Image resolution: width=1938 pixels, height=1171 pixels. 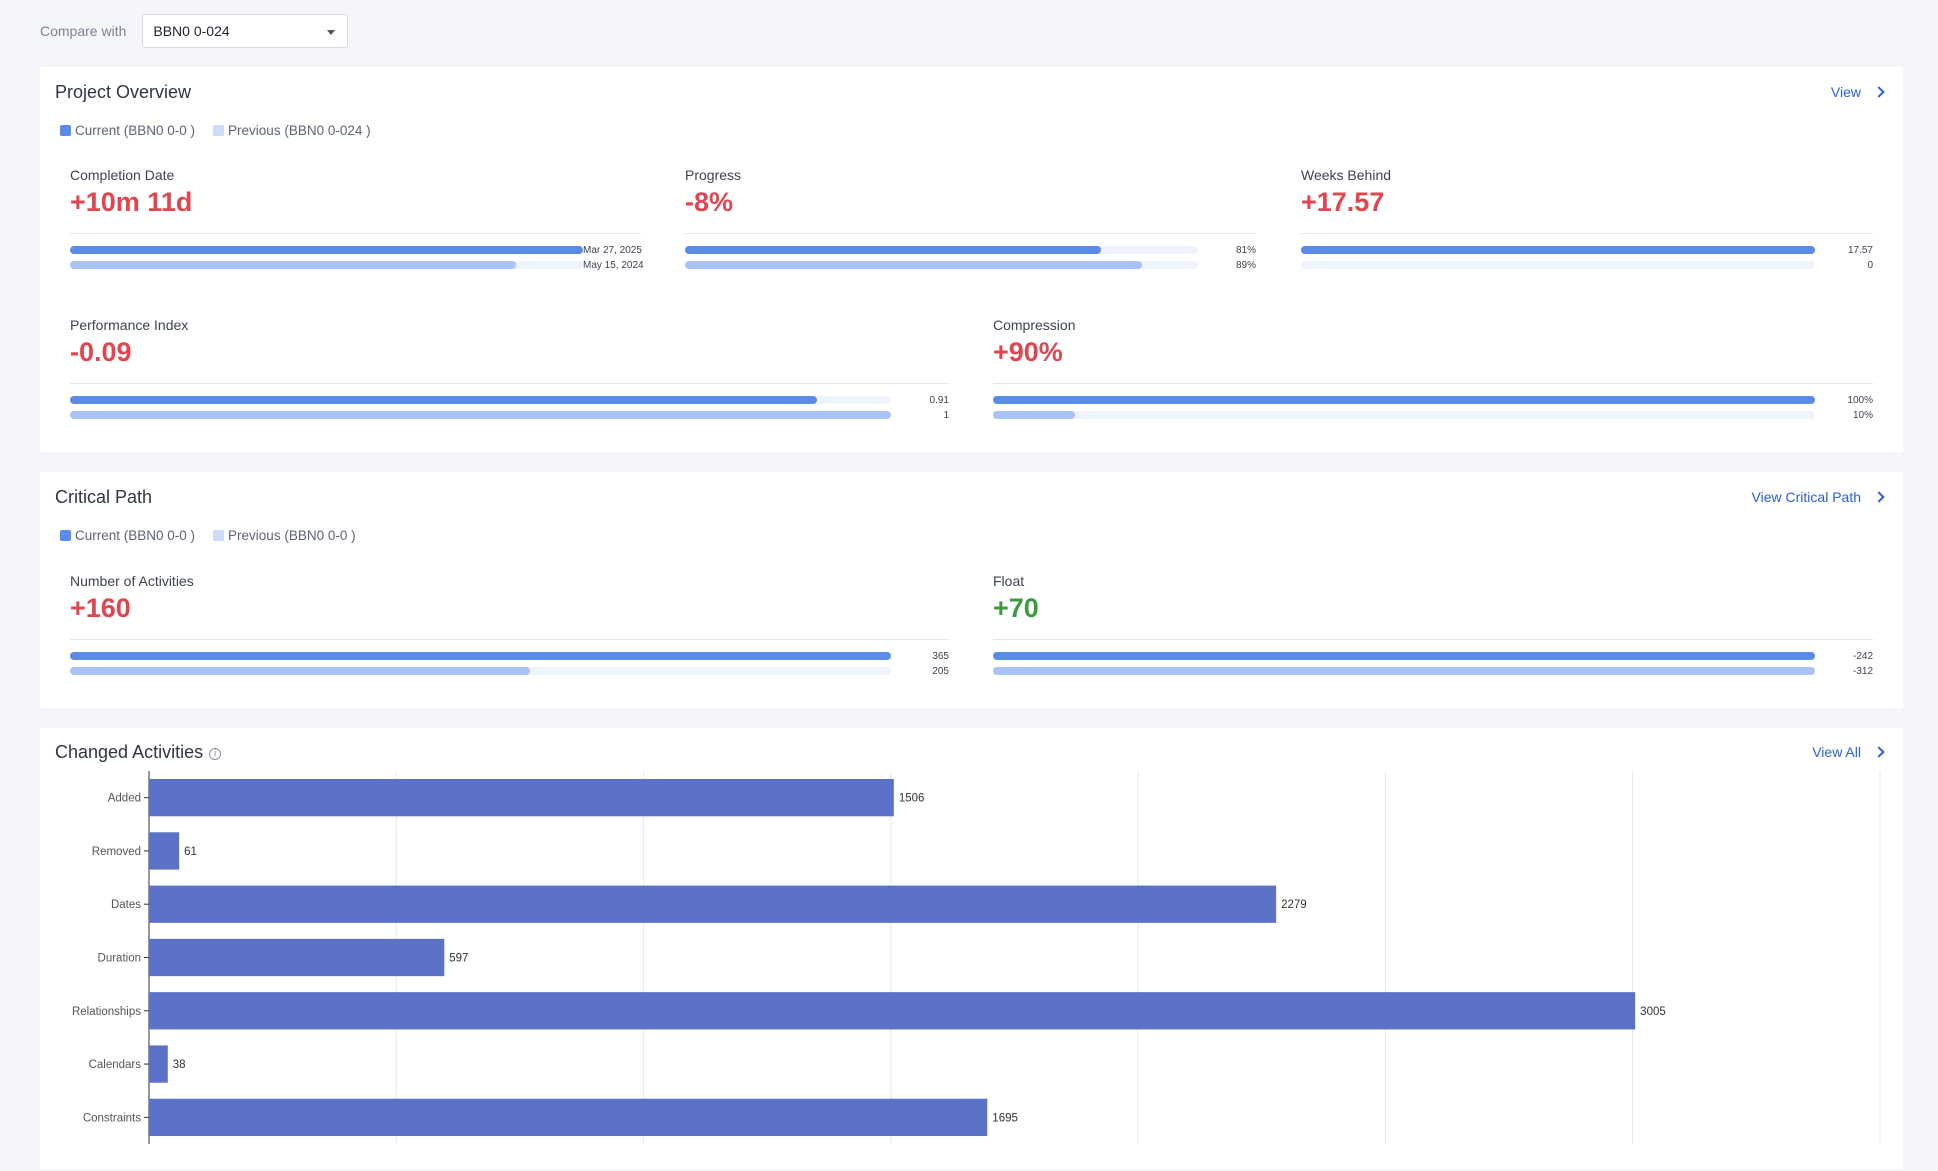 What do you see at coordinates (940, 656) in the screenshot?
I see `current-bar-value: 365` at bounding box center [940, 656].